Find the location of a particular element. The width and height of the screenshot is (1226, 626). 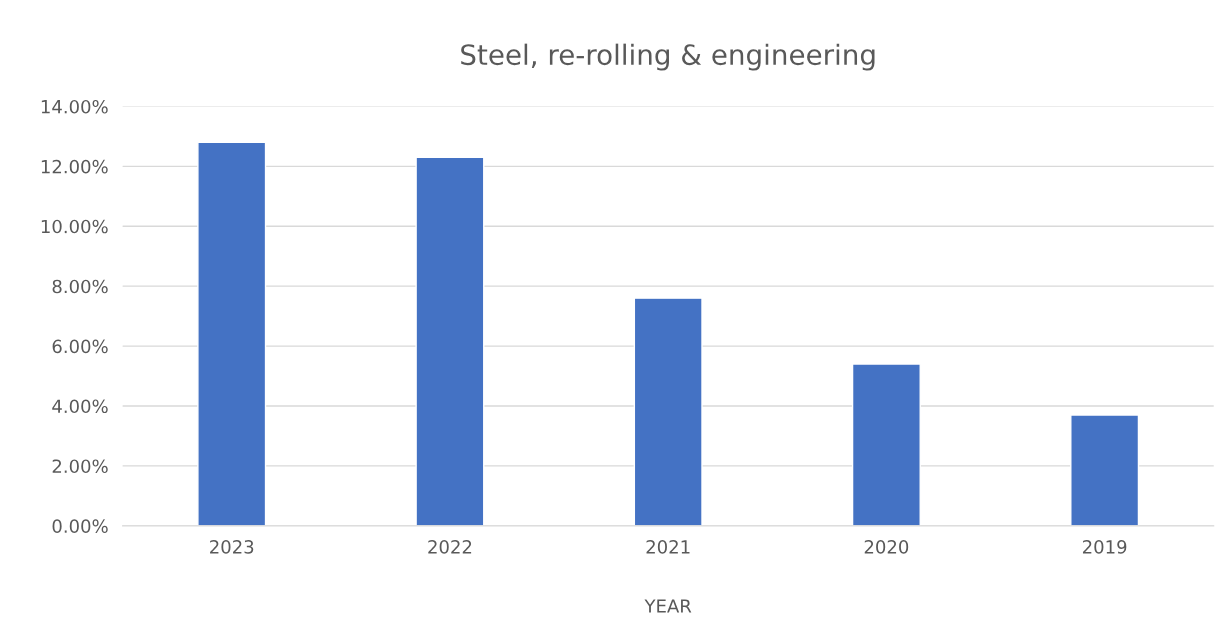

x-tick-label: 2020 is located at coordinates (886, 547).